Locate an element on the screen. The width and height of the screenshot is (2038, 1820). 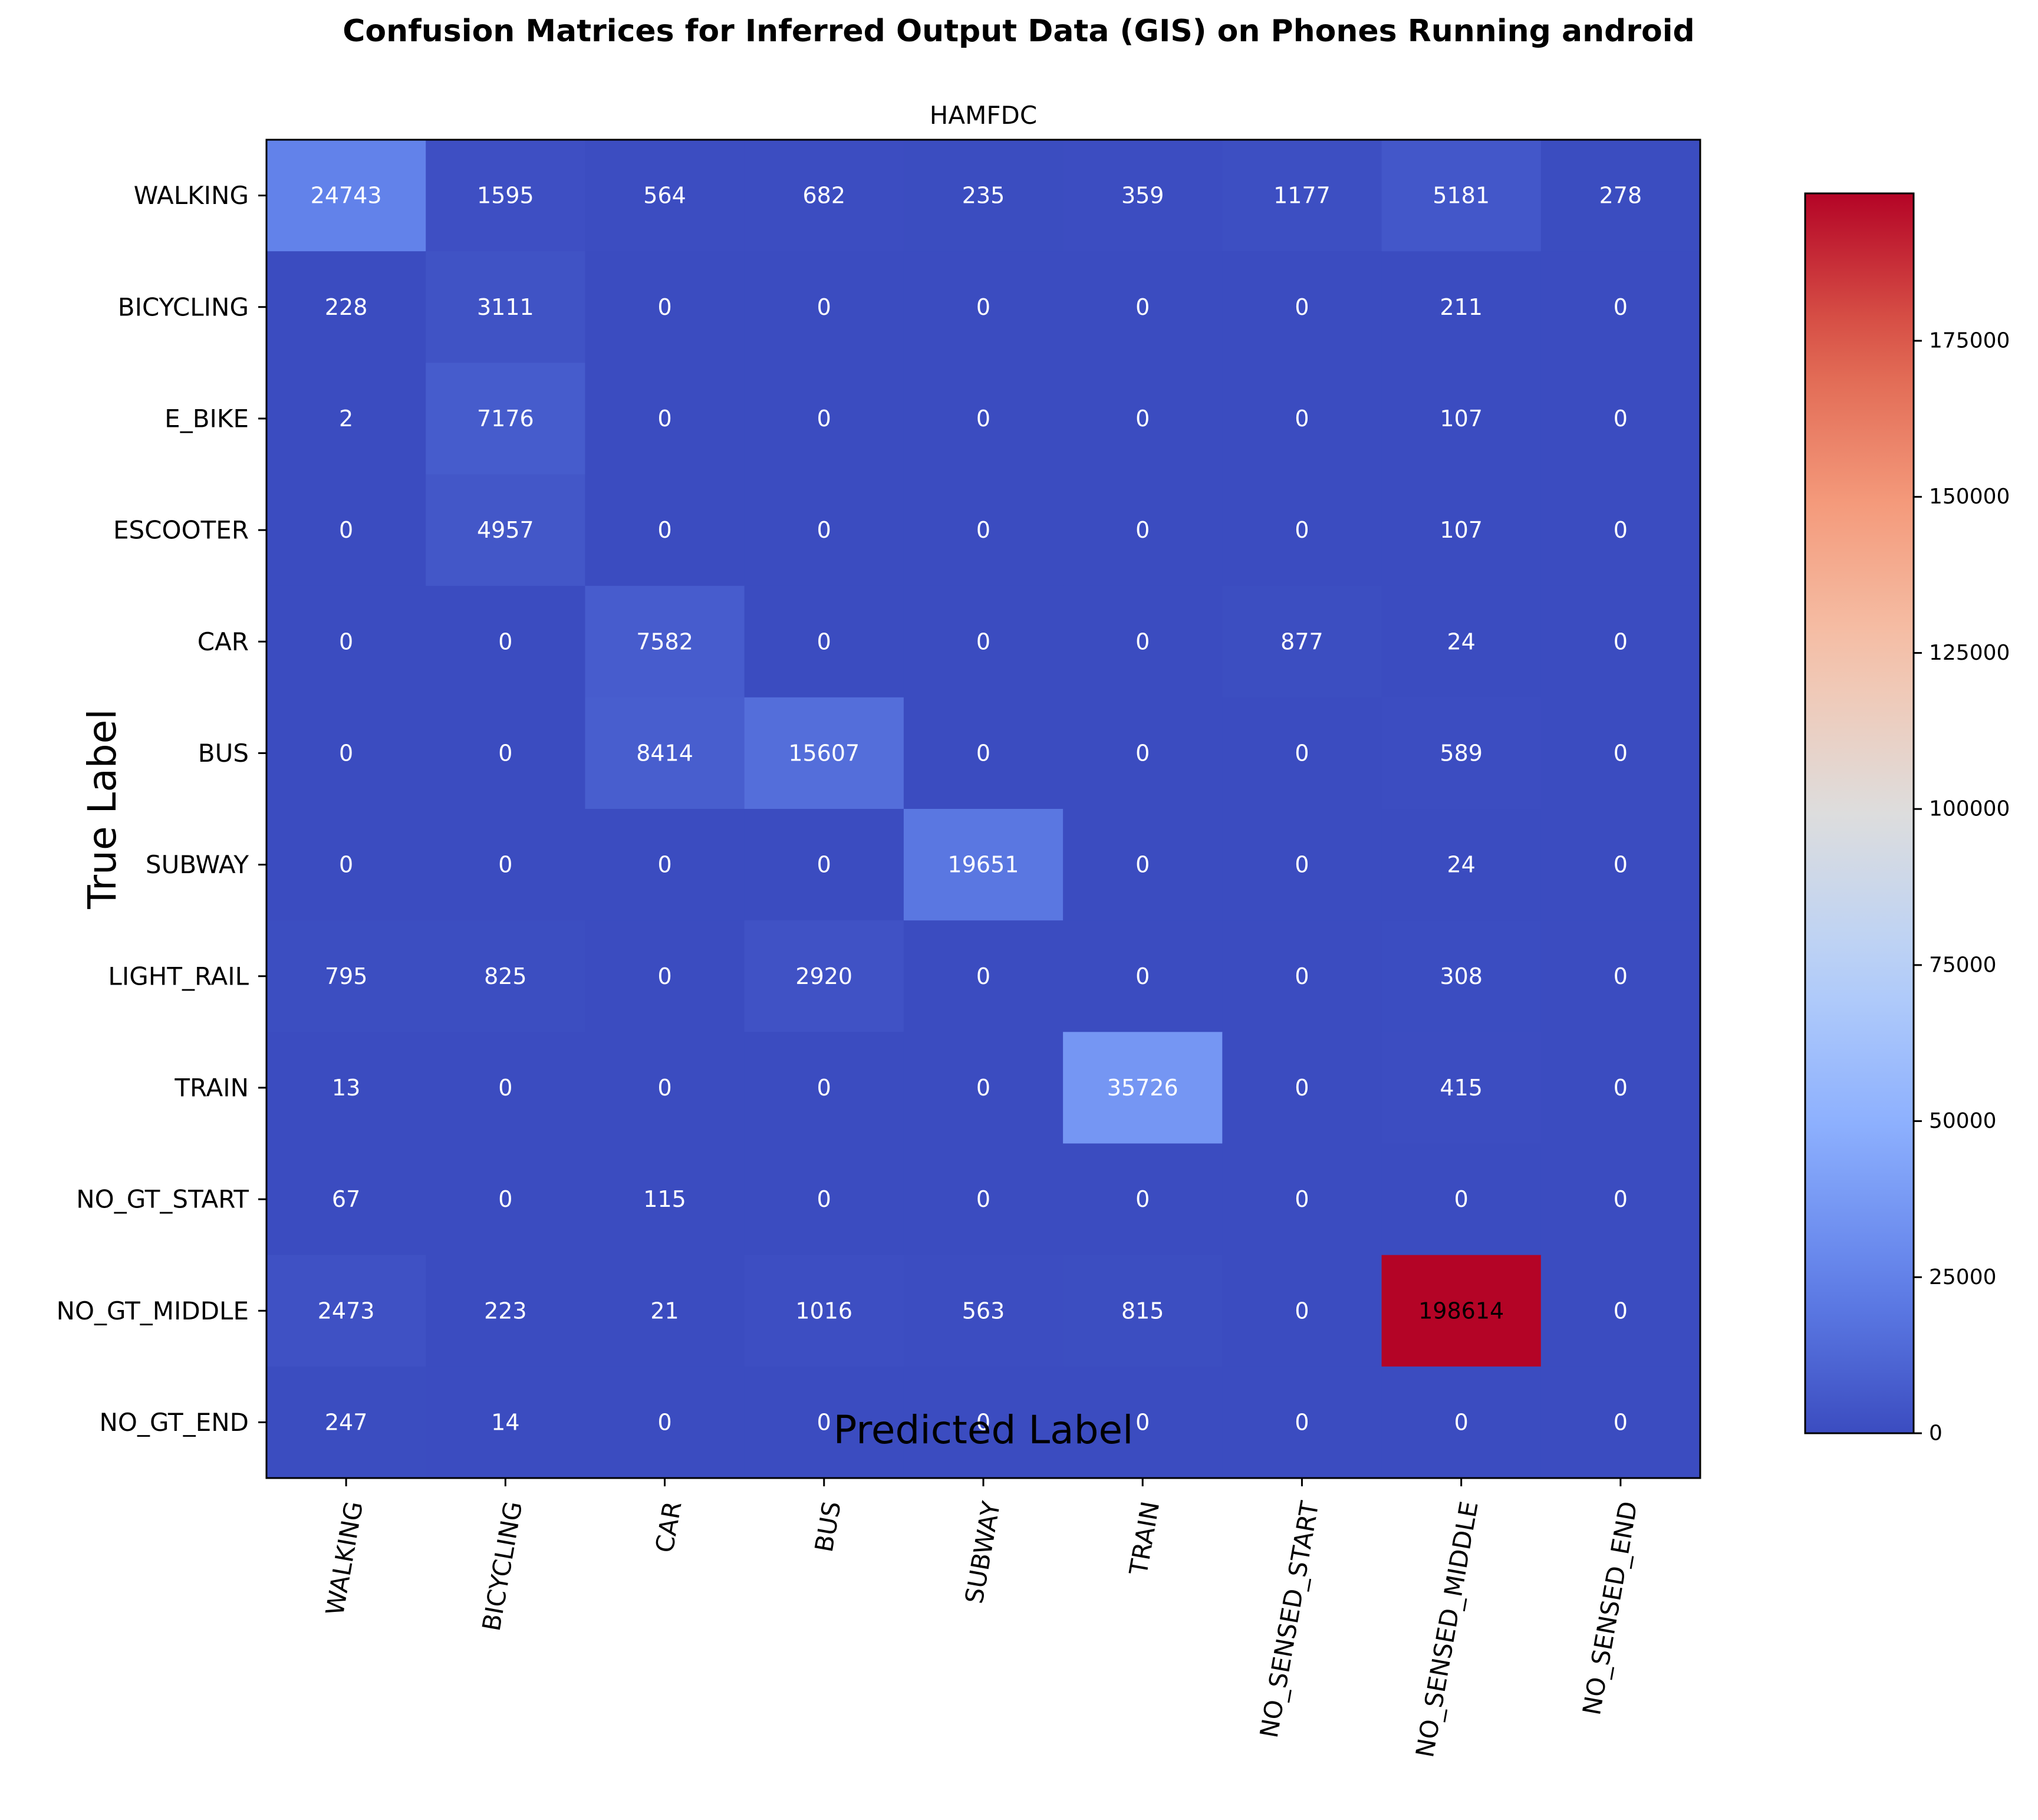
x-tick-label: SUBWAY is located at coordinates (982, 1552).